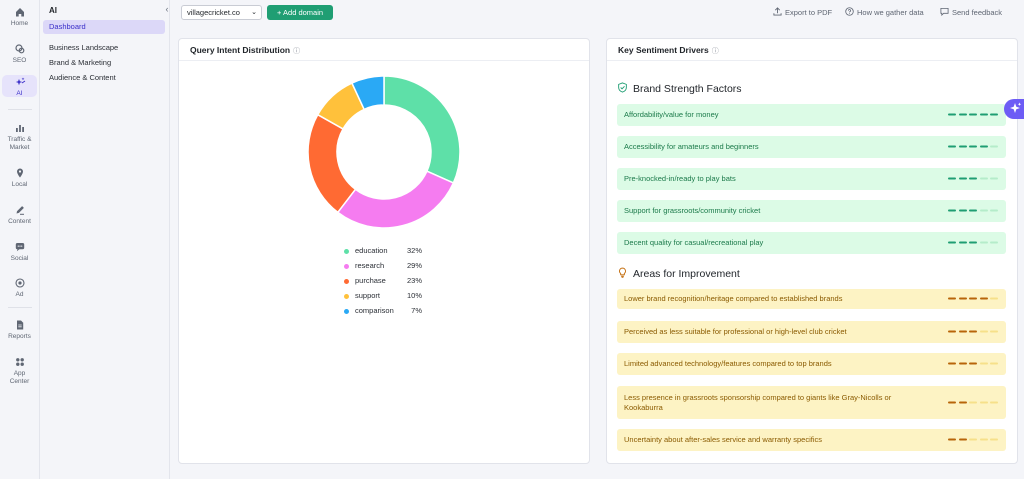  What do you see at coordinates (19, 218) in the screenshot?
I see `rail-content: Content` at bounding box center [19, 218].